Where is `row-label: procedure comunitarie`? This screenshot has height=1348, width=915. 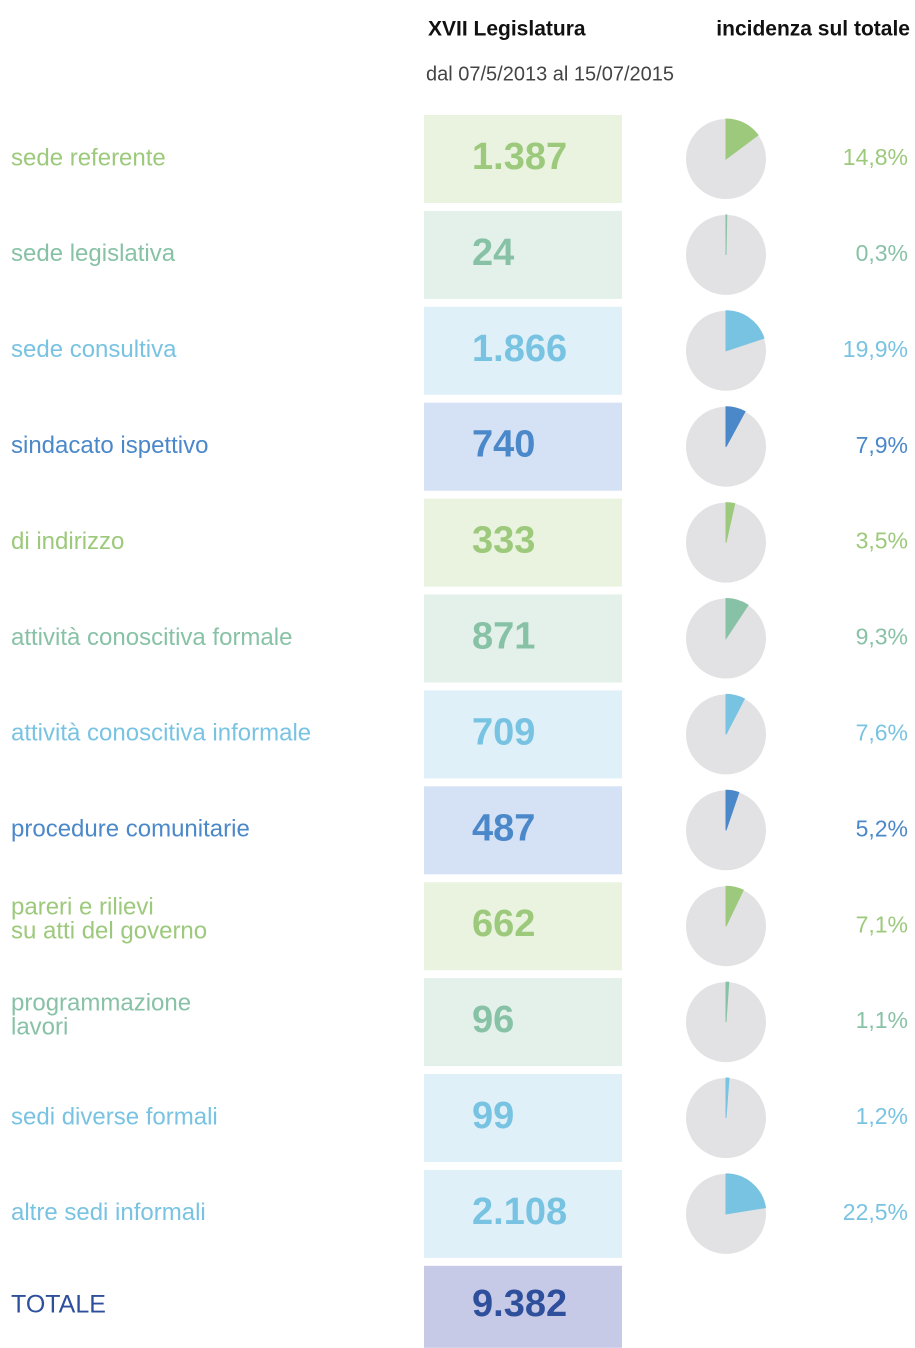
row-label: procedure comunitarie is located at coordinates (130, 829).